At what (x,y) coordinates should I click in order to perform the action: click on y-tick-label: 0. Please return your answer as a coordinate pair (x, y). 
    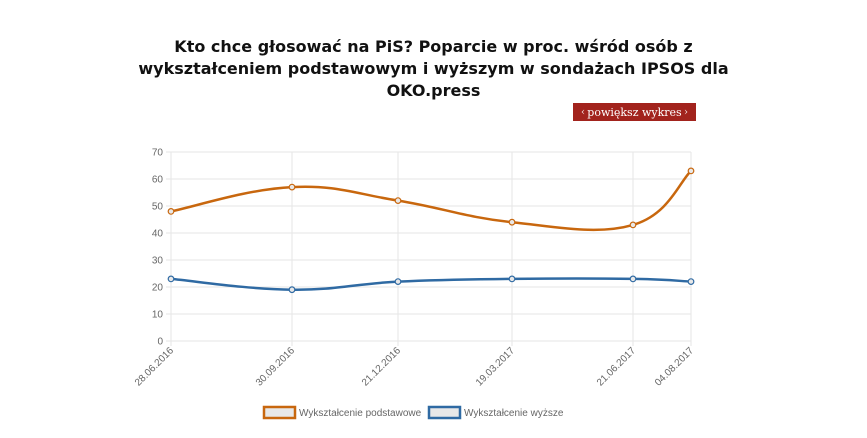
    Looking at the image, I should click on (160, 342).